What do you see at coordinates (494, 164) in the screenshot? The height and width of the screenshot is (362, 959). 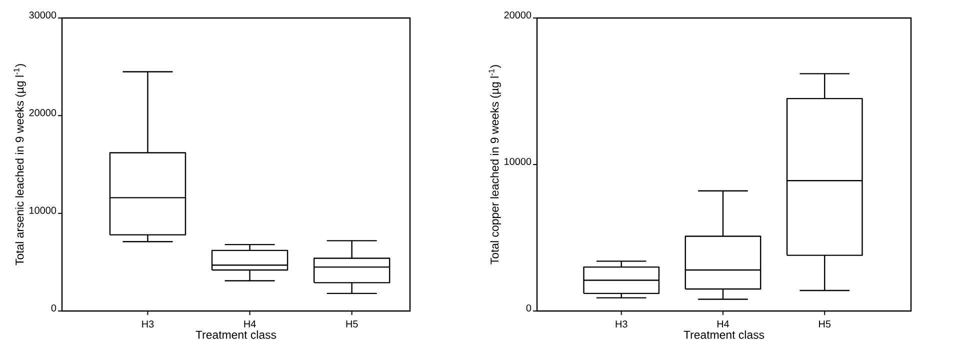 I see `y-axis-title: Total copper leached in 9 weeks (µg l$^{-1}$)` at bounding box center [494, 164].